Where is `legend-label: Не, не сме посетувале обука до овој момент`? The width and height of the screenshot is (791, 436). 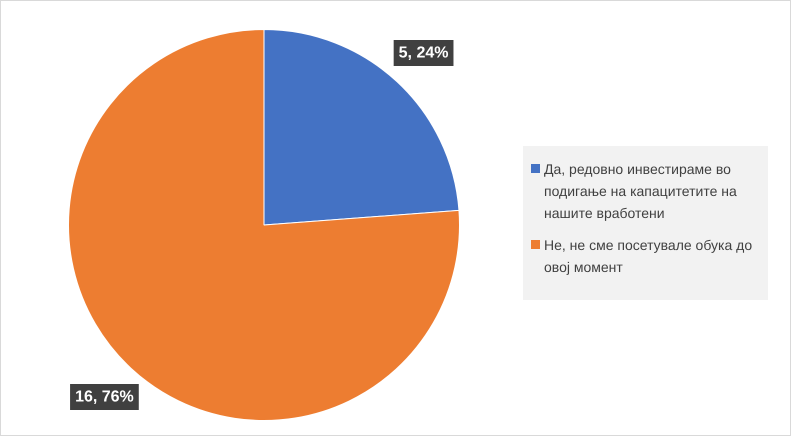 legend-label: Не, не сме посетувале обука до овој момент is located at coordinates (649, 256).